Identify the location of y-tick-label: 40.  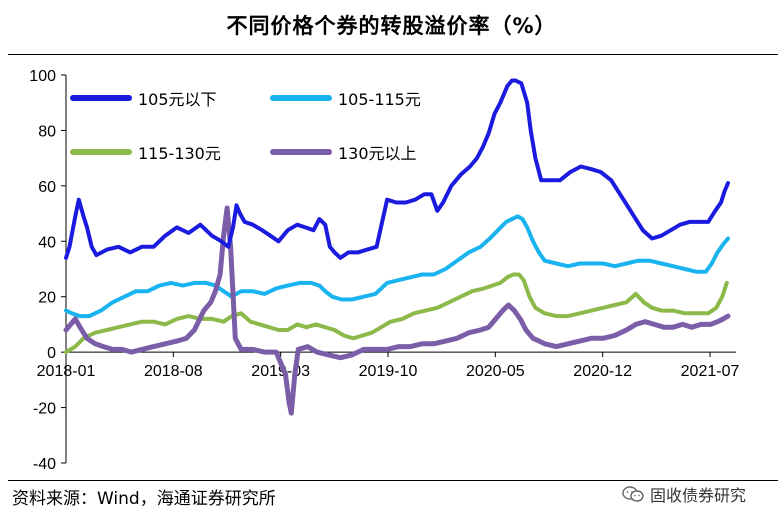
(47, 242).